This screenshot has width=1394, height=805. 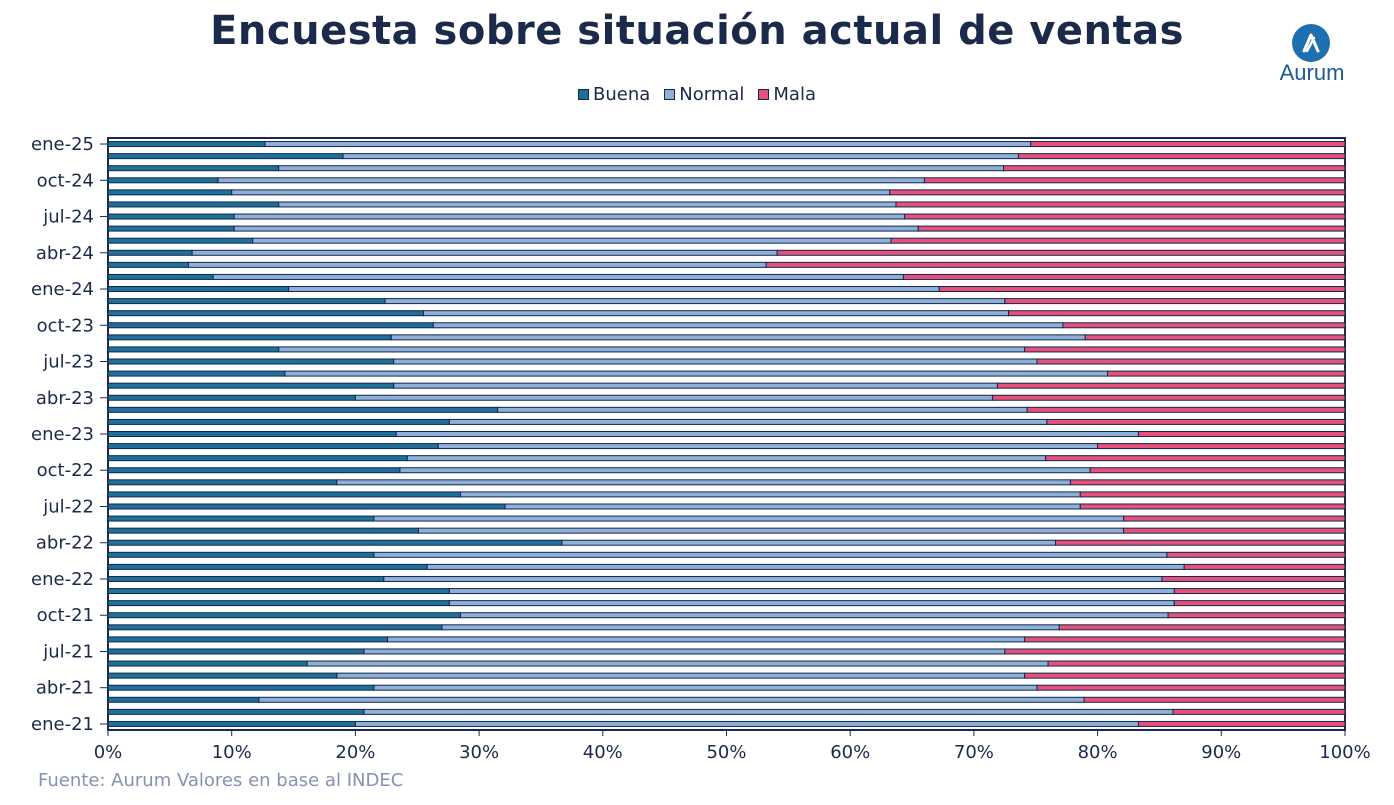 What do you see at coordinates (62, 434) in the screenshot?
I see `y-tick-label: ene-23` at bounding box center [62, 434].